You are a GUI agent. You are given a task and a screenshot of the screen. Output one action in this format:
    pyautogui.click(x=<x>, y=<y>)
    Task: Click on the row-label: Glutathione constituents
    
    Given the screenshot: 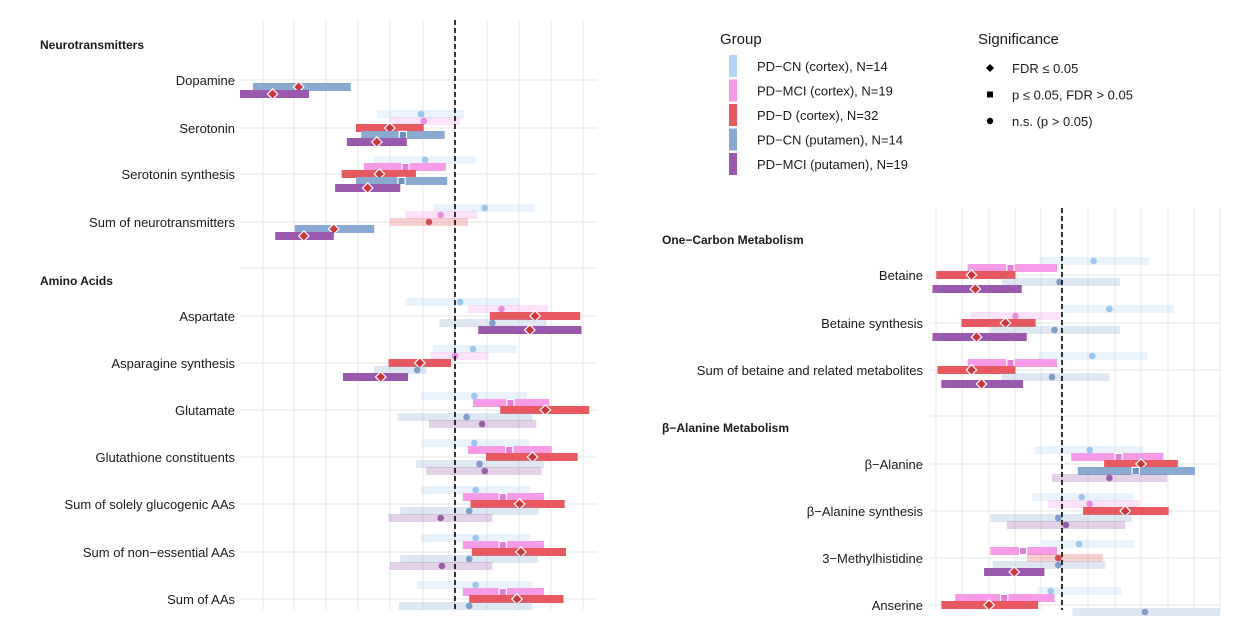 What is the action you would take?
    pyautogui.click(x=166, y=457)
    